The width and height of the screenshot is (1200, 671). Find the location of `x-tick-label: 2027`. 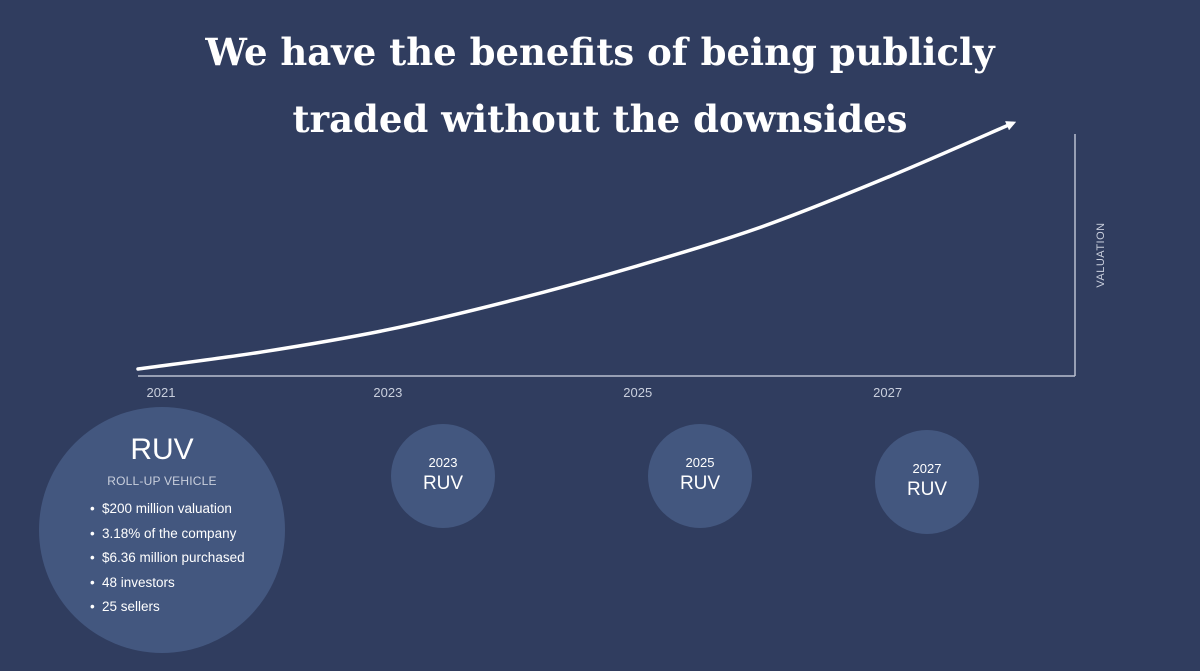

x-tick-label: 2027 is located at coordinates (888, 392).